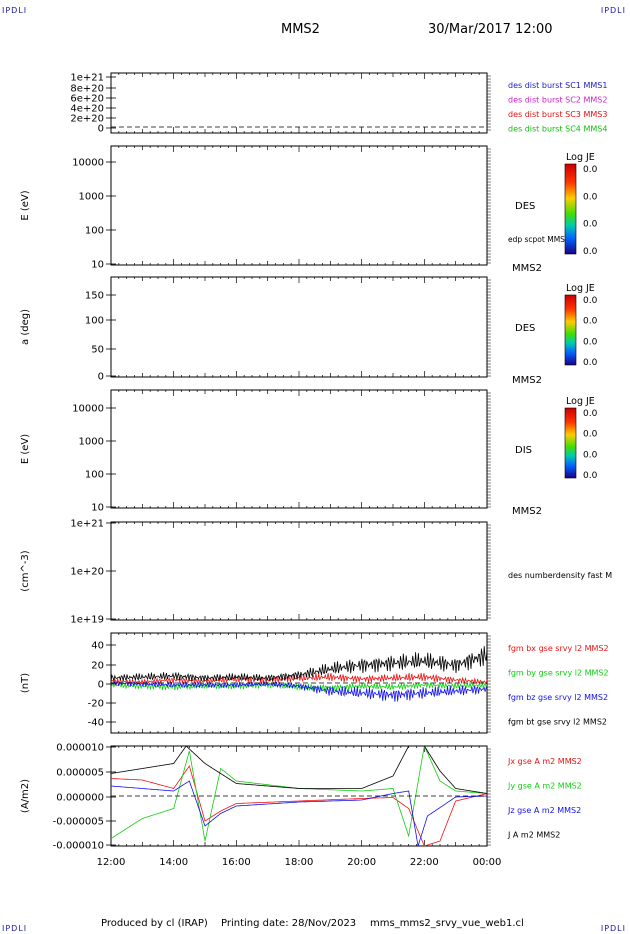 The image size is (630, 934). I want to click on panel-frame-des-pitch, so click(299, 327).